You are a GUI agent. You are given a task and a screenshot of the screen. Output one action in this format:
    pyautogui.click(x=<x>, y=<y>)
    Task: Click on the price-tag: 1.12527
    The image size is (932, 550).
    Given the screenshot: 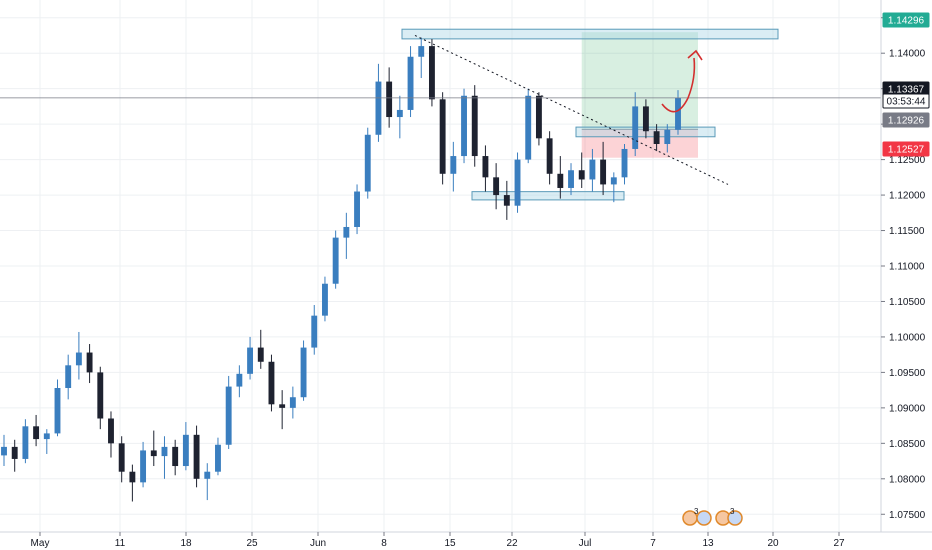 What is the action you would take?
    pyautogui.click(x=906, y=149)
    